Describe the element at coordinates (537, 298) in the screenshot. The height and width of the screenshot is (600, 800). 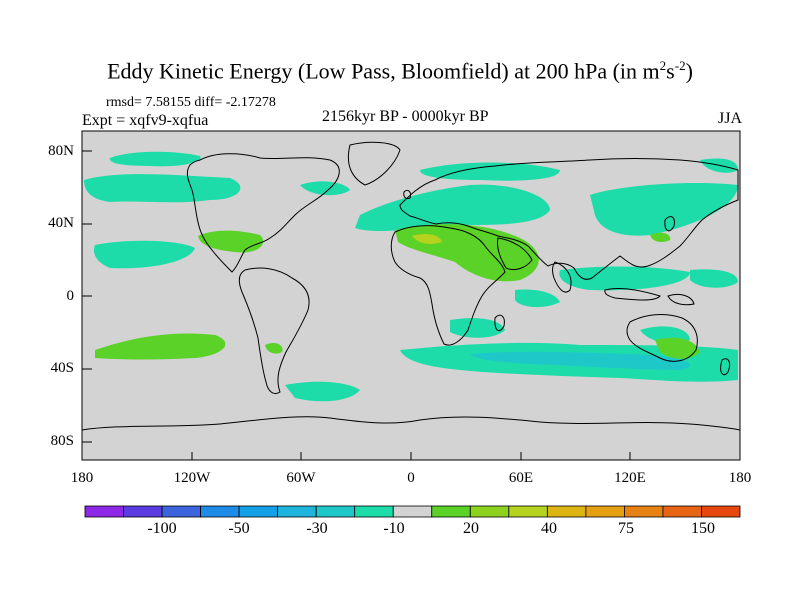
I see `anomaly-indian-ocean` at that location.